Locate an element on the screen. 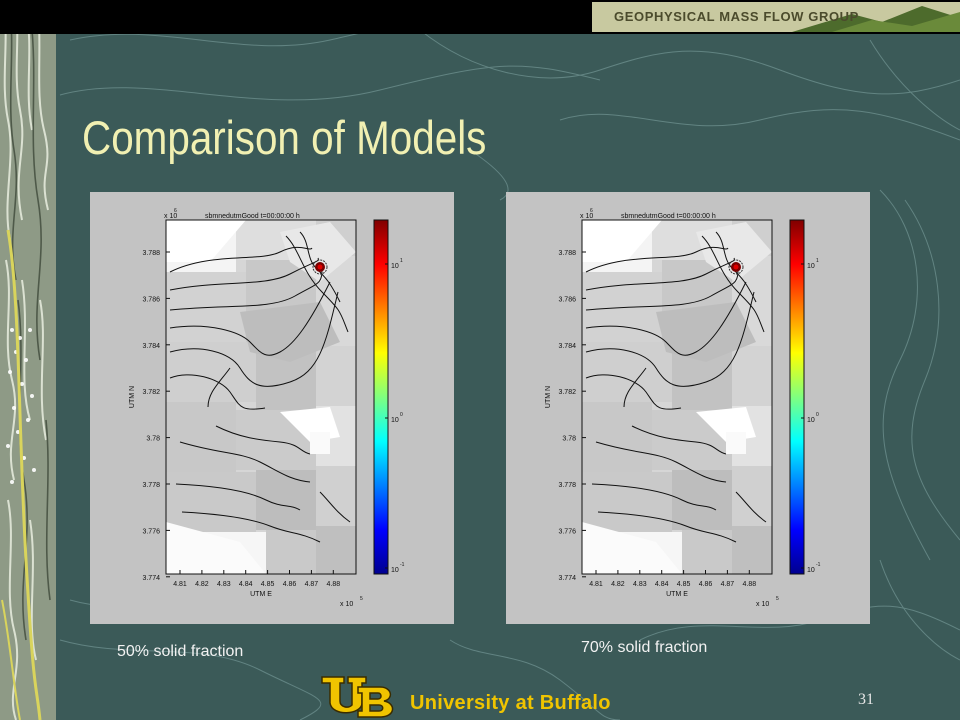  plot-title: sbmnedutmGood t=00:00:00 h is located at coordinates (668, 216).